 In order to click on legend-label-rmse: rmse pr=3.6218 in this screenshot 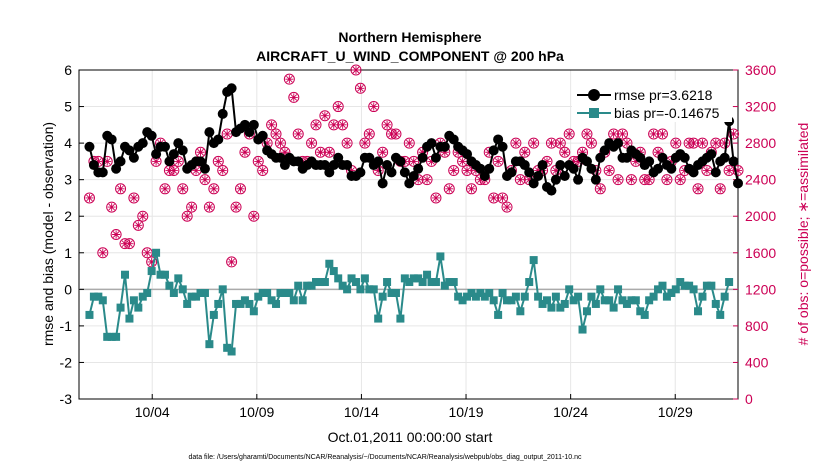, I will do `click(663, 95)`.